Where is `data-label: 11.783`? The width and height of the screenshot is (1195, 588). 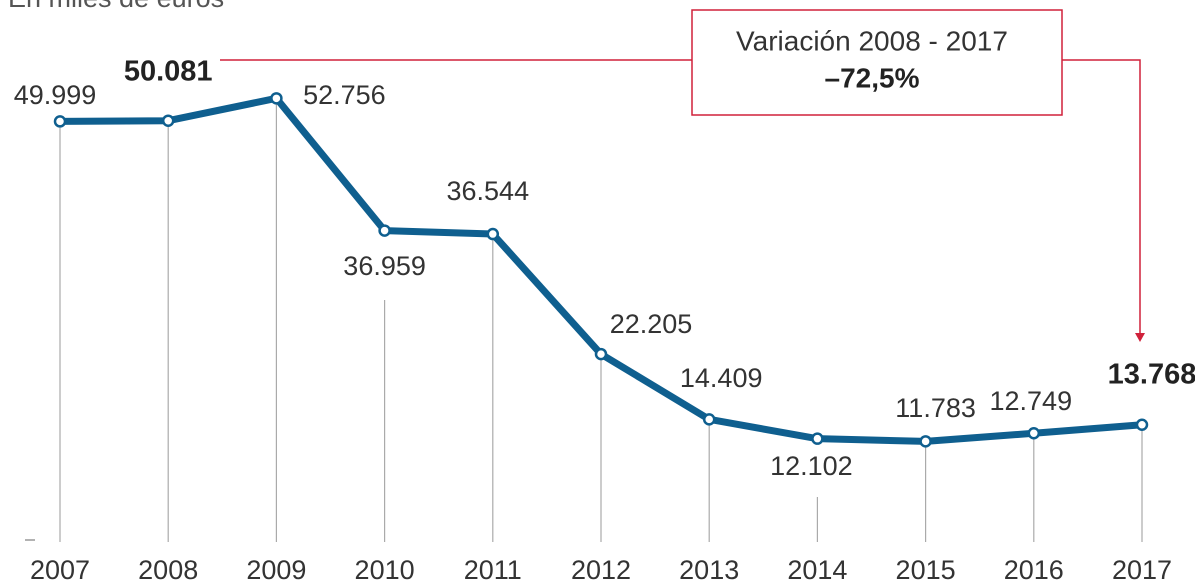
data-label: 11.783 is located at coordinates (935, 408).